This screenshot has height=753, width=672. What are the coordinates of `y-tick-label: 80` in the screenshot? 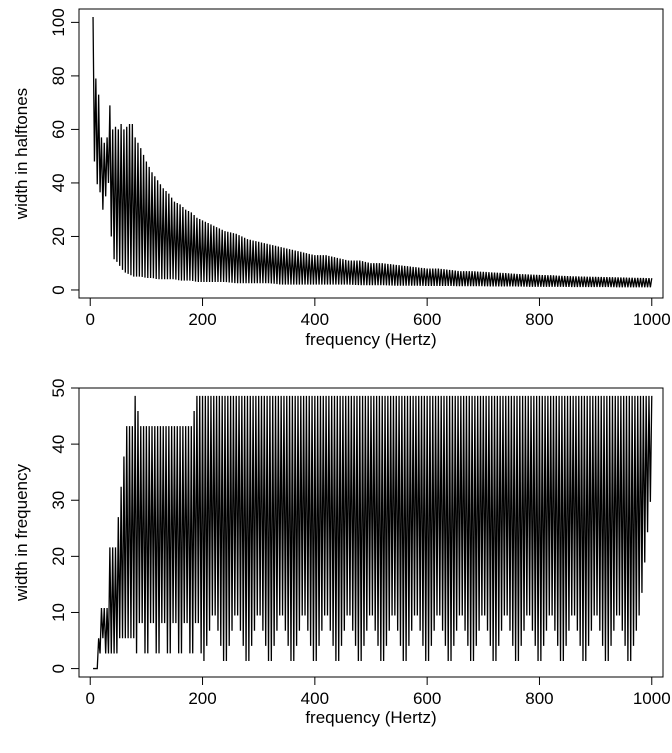 It's located at (58, 75).